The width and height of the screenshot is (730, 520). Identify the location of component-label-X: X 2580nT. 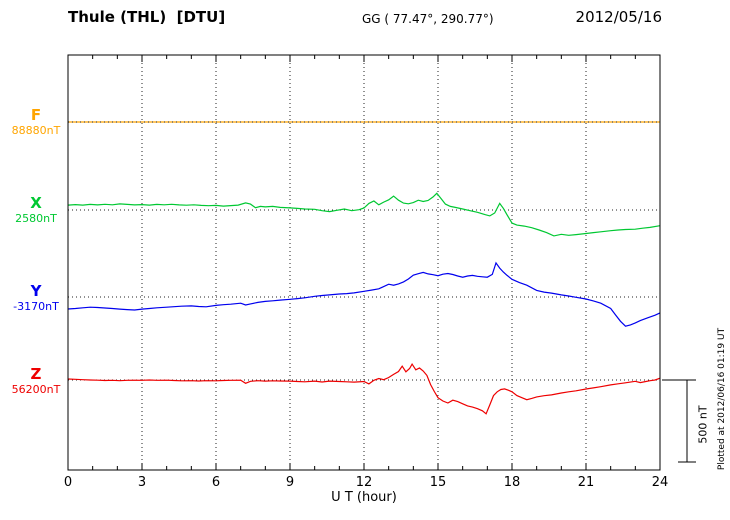
(36, 210).